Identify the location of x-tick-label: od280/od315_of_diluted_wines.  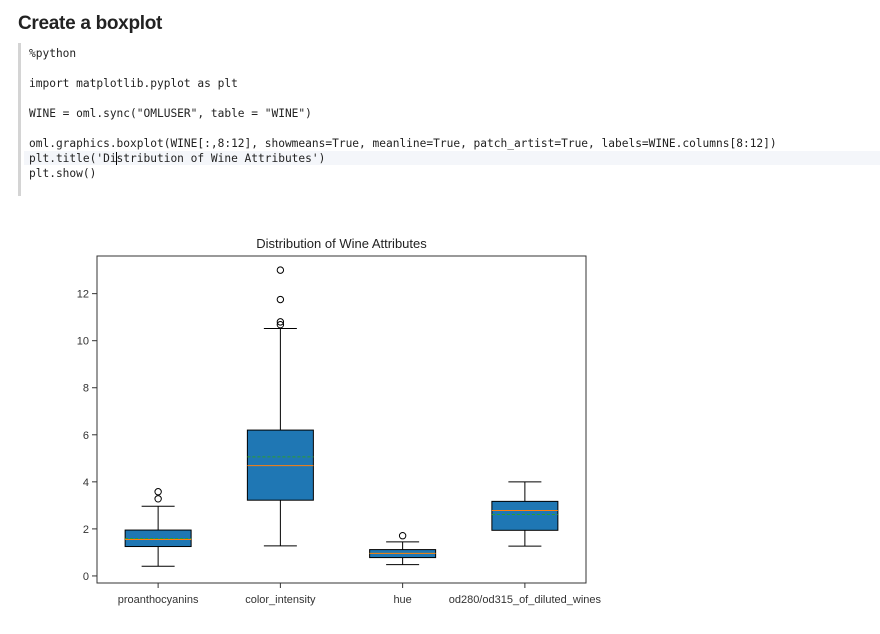
(525, 600).